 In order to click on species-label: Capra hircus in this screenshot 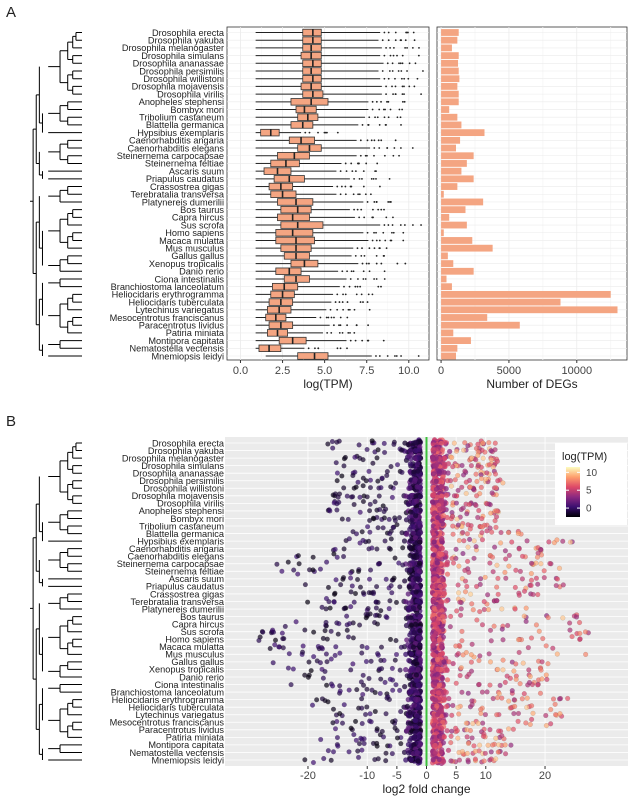, I will do `click(198, 624)`.